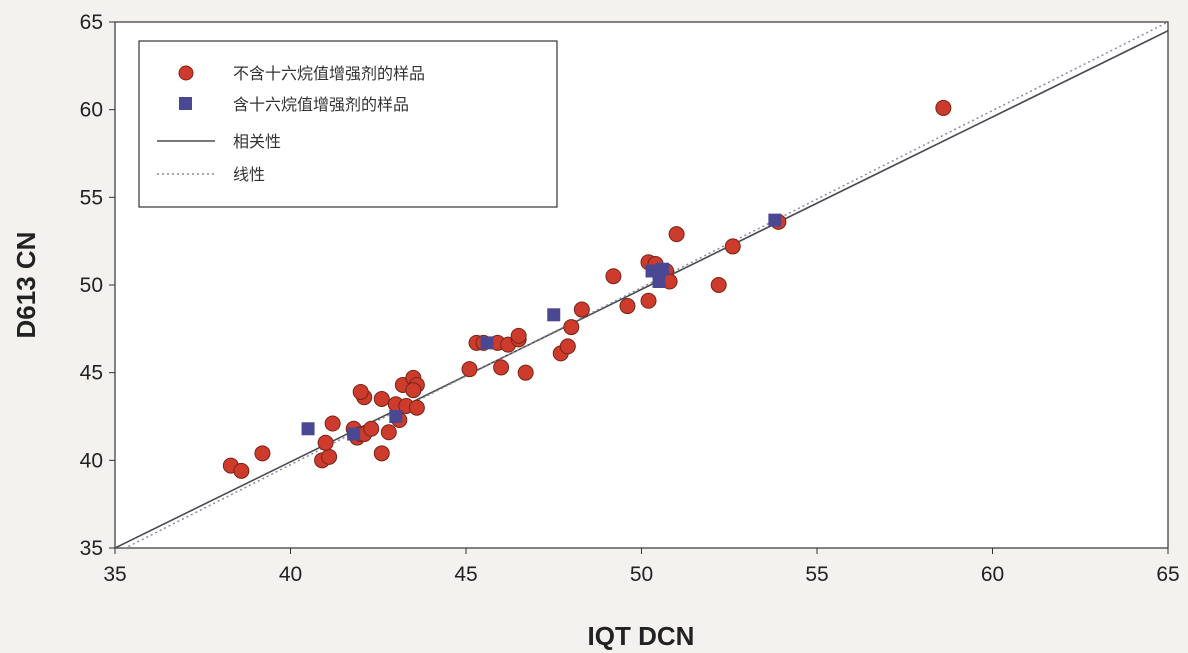 Image resolution: width=1188 pixels, height=653 pixels. Describe the element at coordinates (91, 22) in the screenshot. I see `y-tick-label: 65` at that location.